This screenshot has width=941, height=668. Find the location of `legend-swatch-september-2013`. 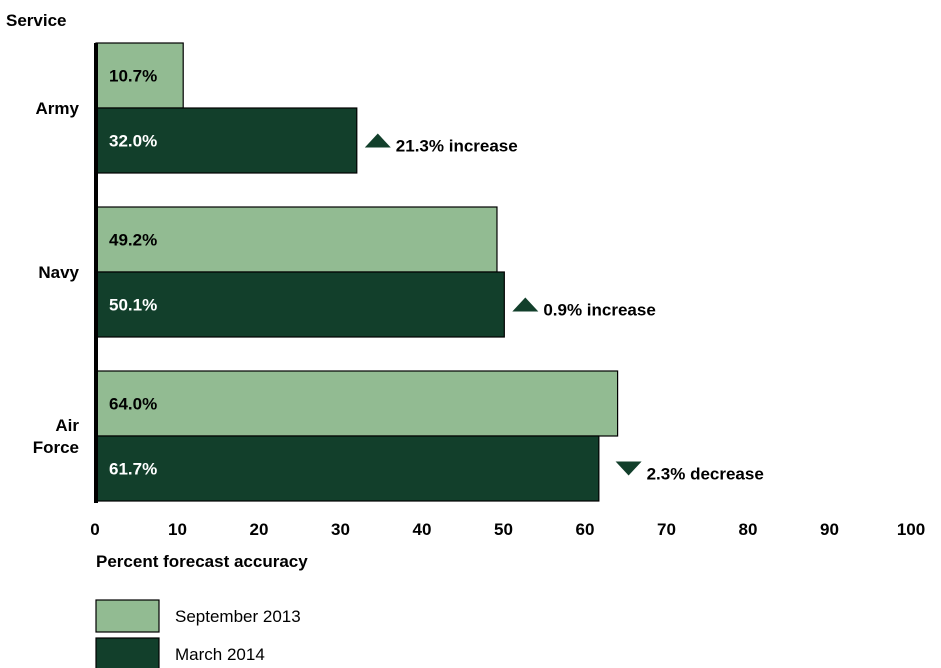

legend-swatch-september-2013 is located at coordinates (127, 616).